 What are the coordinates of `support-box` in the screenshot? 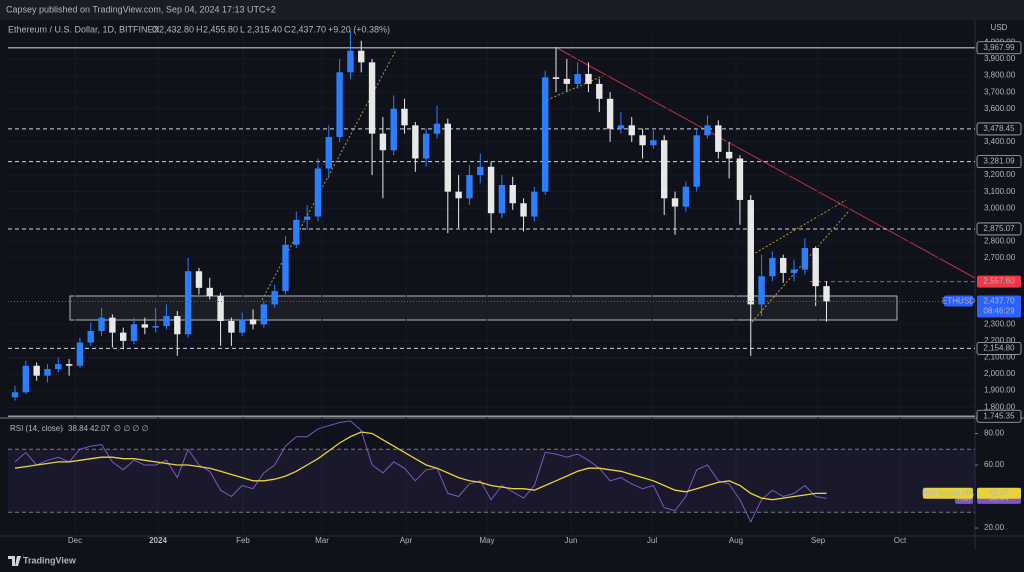 It's located at (483, 308).